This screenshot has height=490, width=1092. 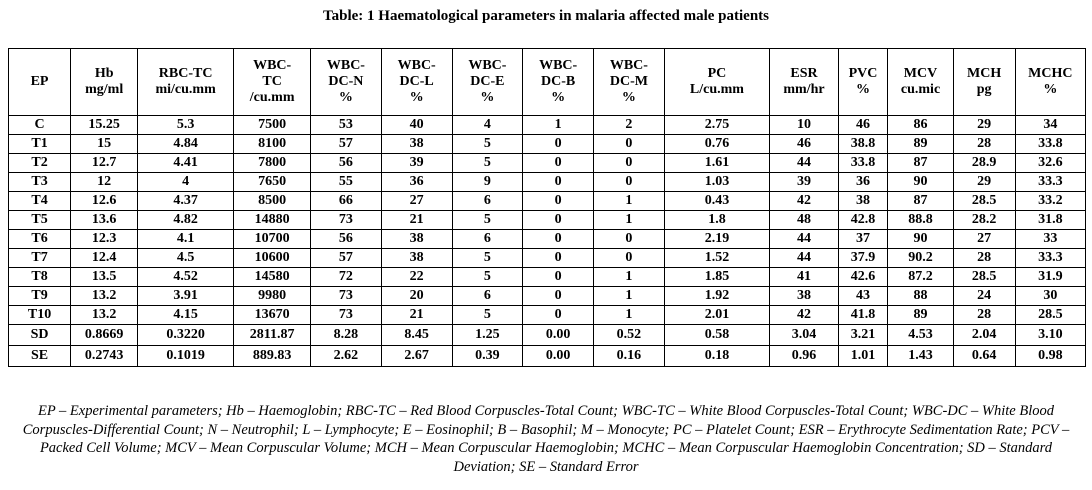 What do you see at coordinates (104, 315) in the screenshot?
I see `table-cell: 13.2` at bounding box center [104, 315].